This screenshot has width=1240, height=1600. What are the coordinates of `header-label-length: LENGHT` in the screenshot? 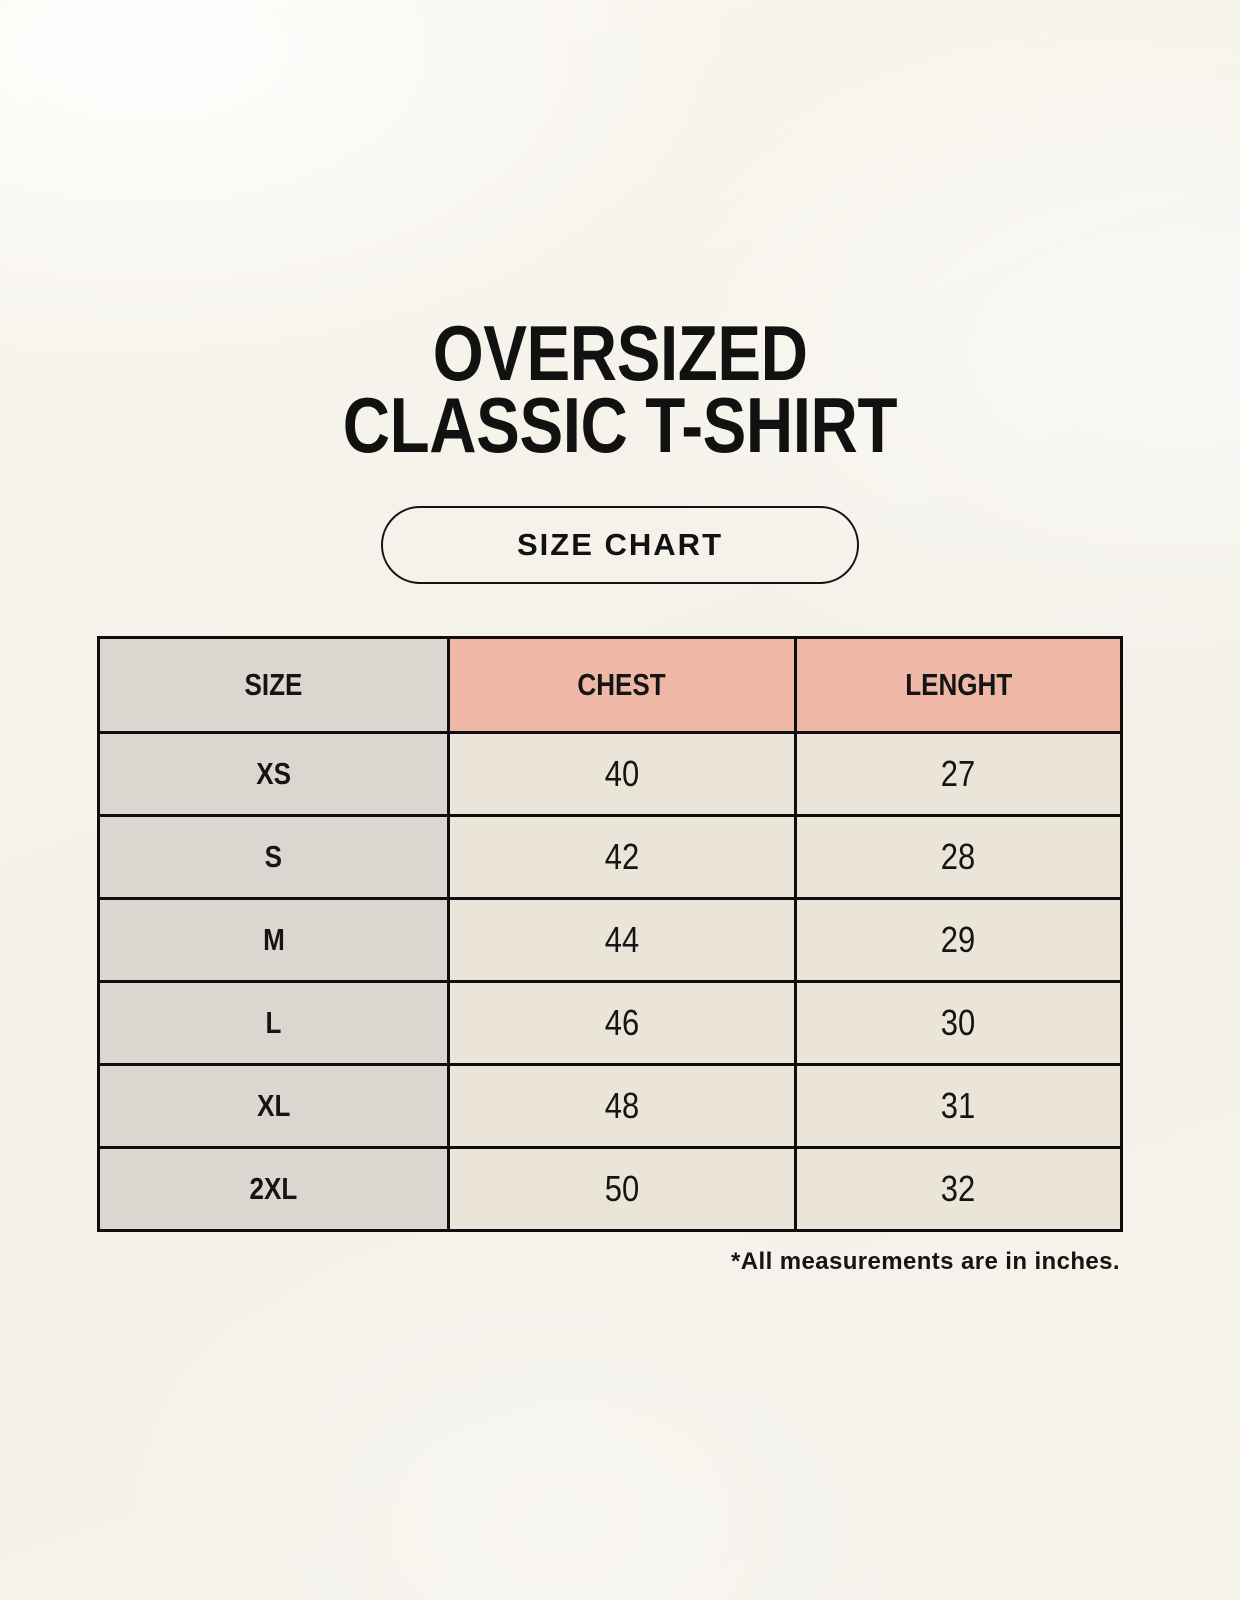 It's located at (958, 684).